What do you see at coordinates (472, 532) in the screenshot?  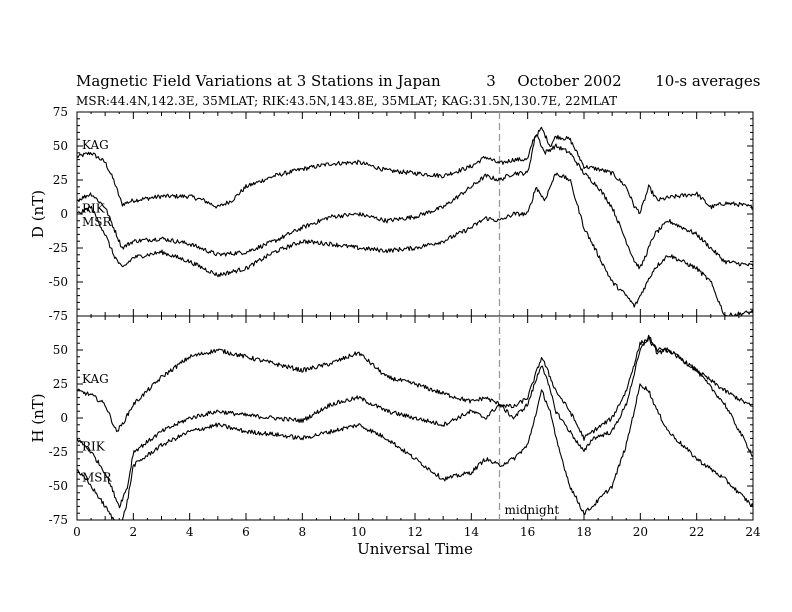 I see `x-tick-label: 14` at bounding box center [472, 532].